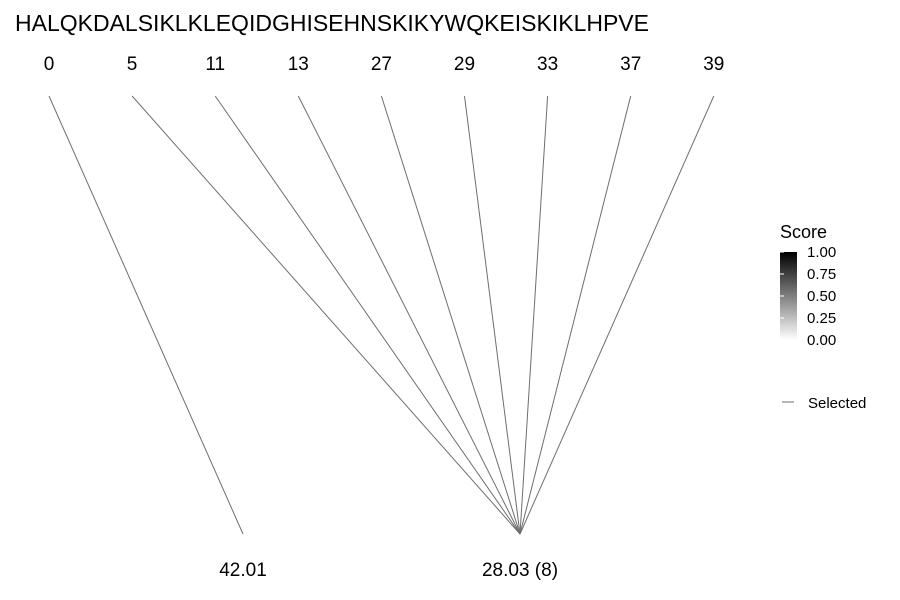  I want to click on top-position-label: 39, so click(713, 64).